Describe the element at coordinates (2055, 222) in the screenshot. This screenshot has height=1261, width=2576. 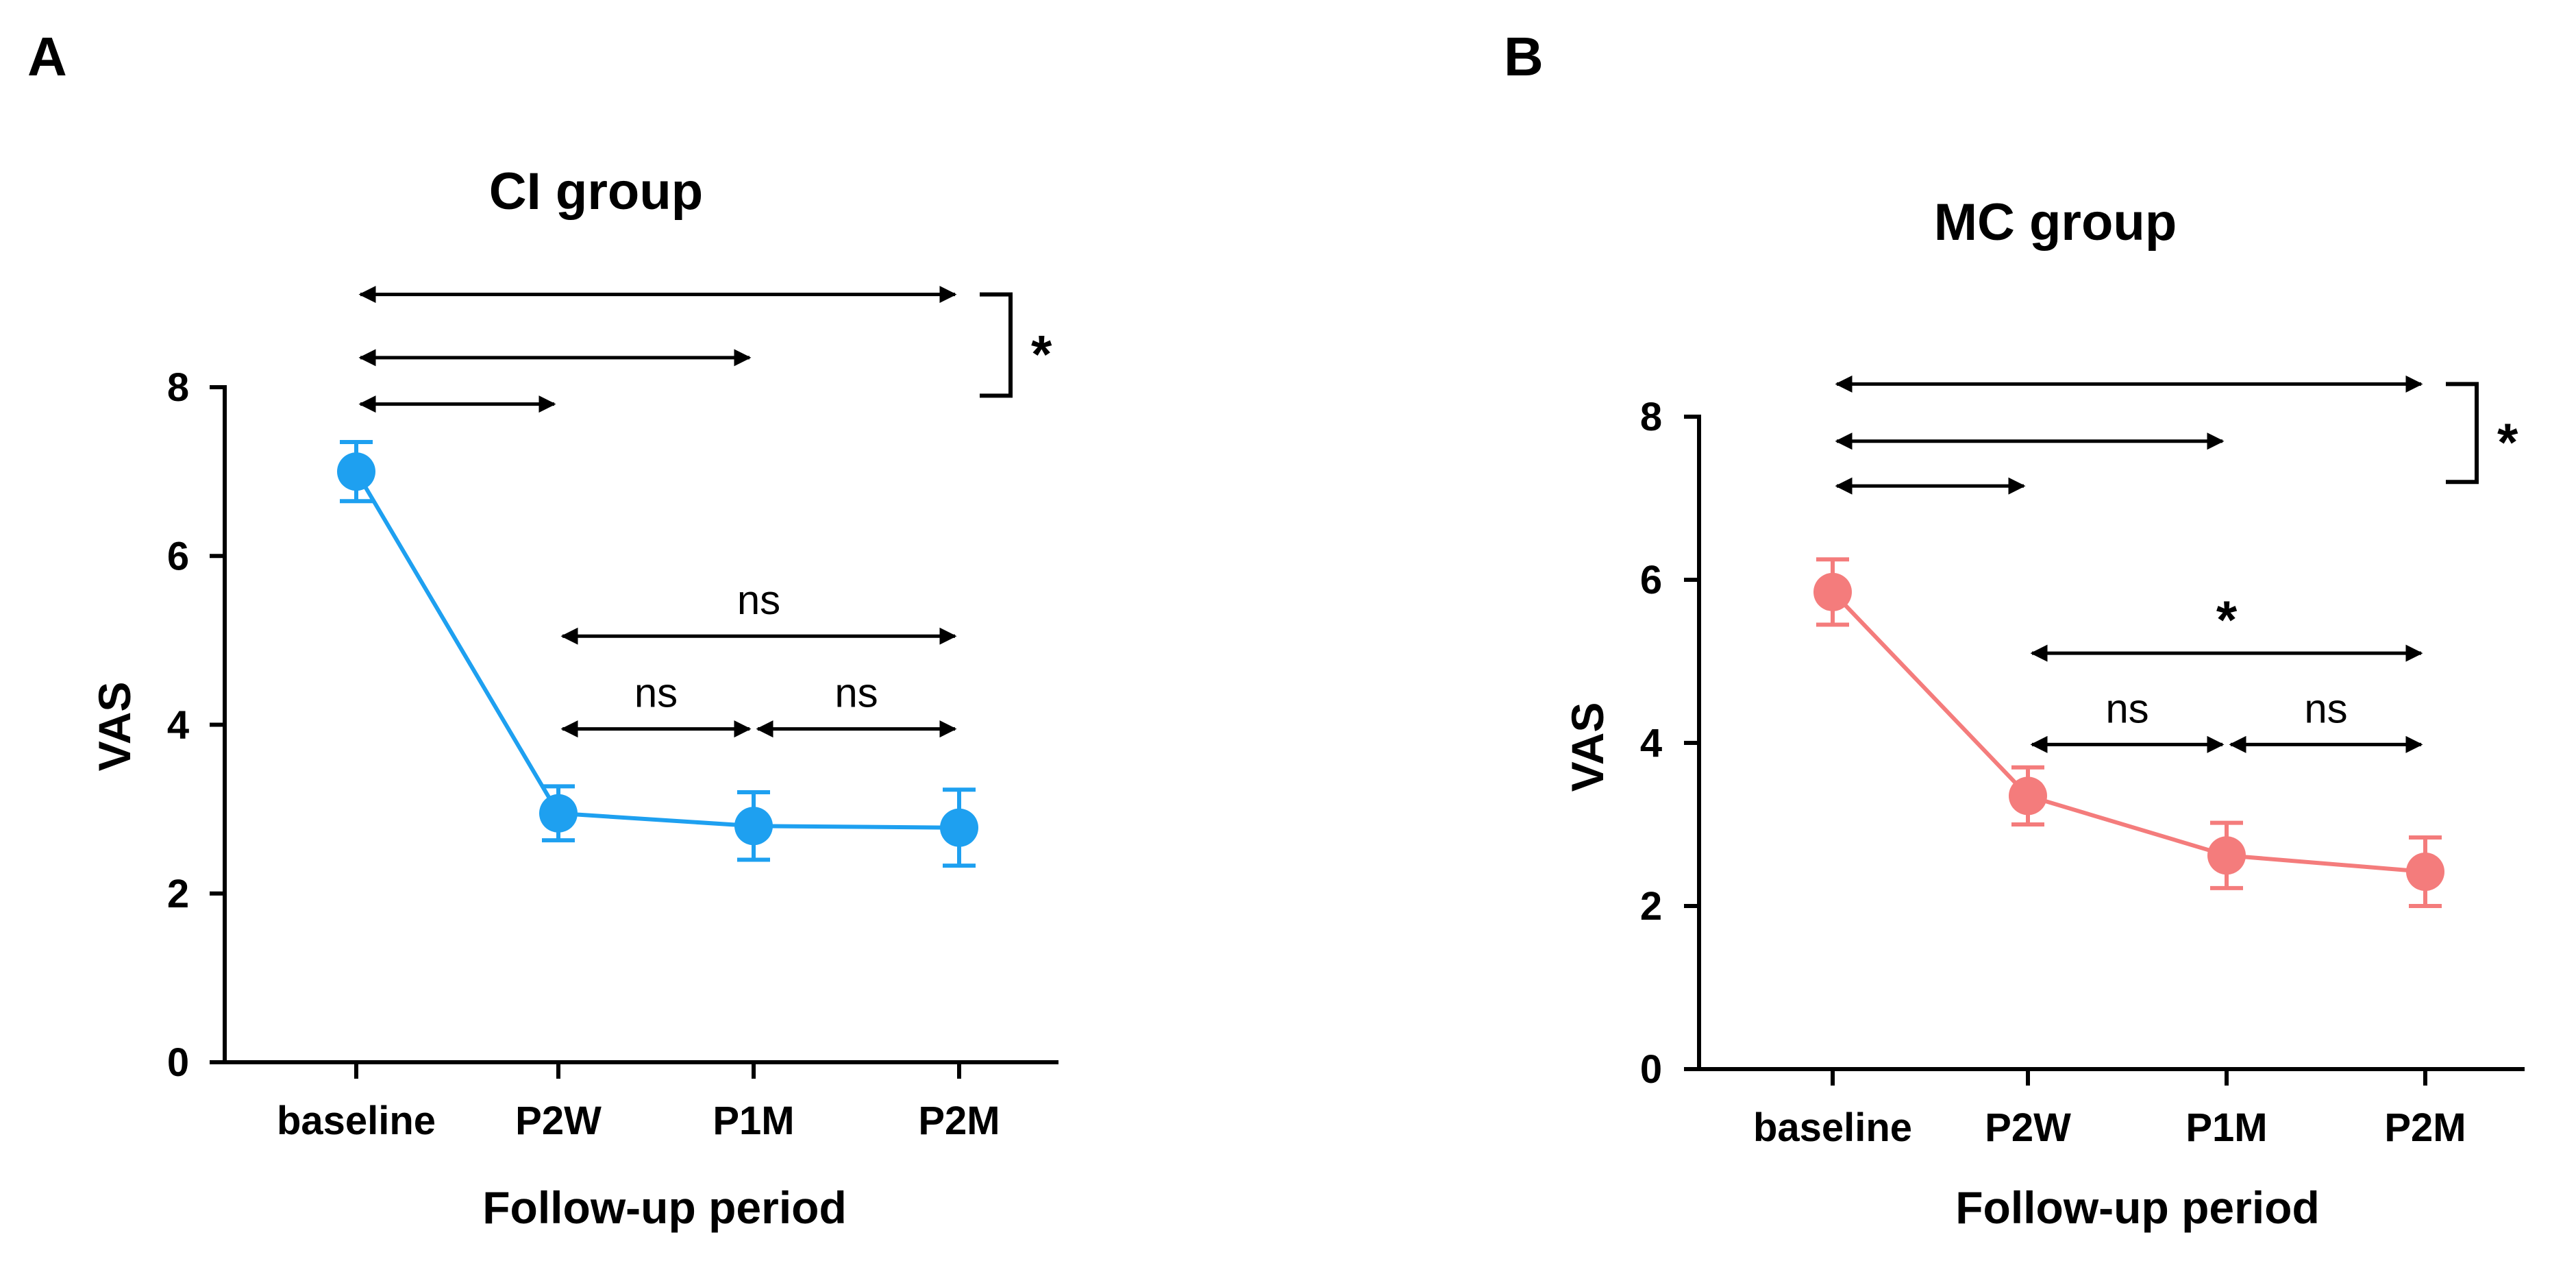
I see `chart-title: MC group` at that location.